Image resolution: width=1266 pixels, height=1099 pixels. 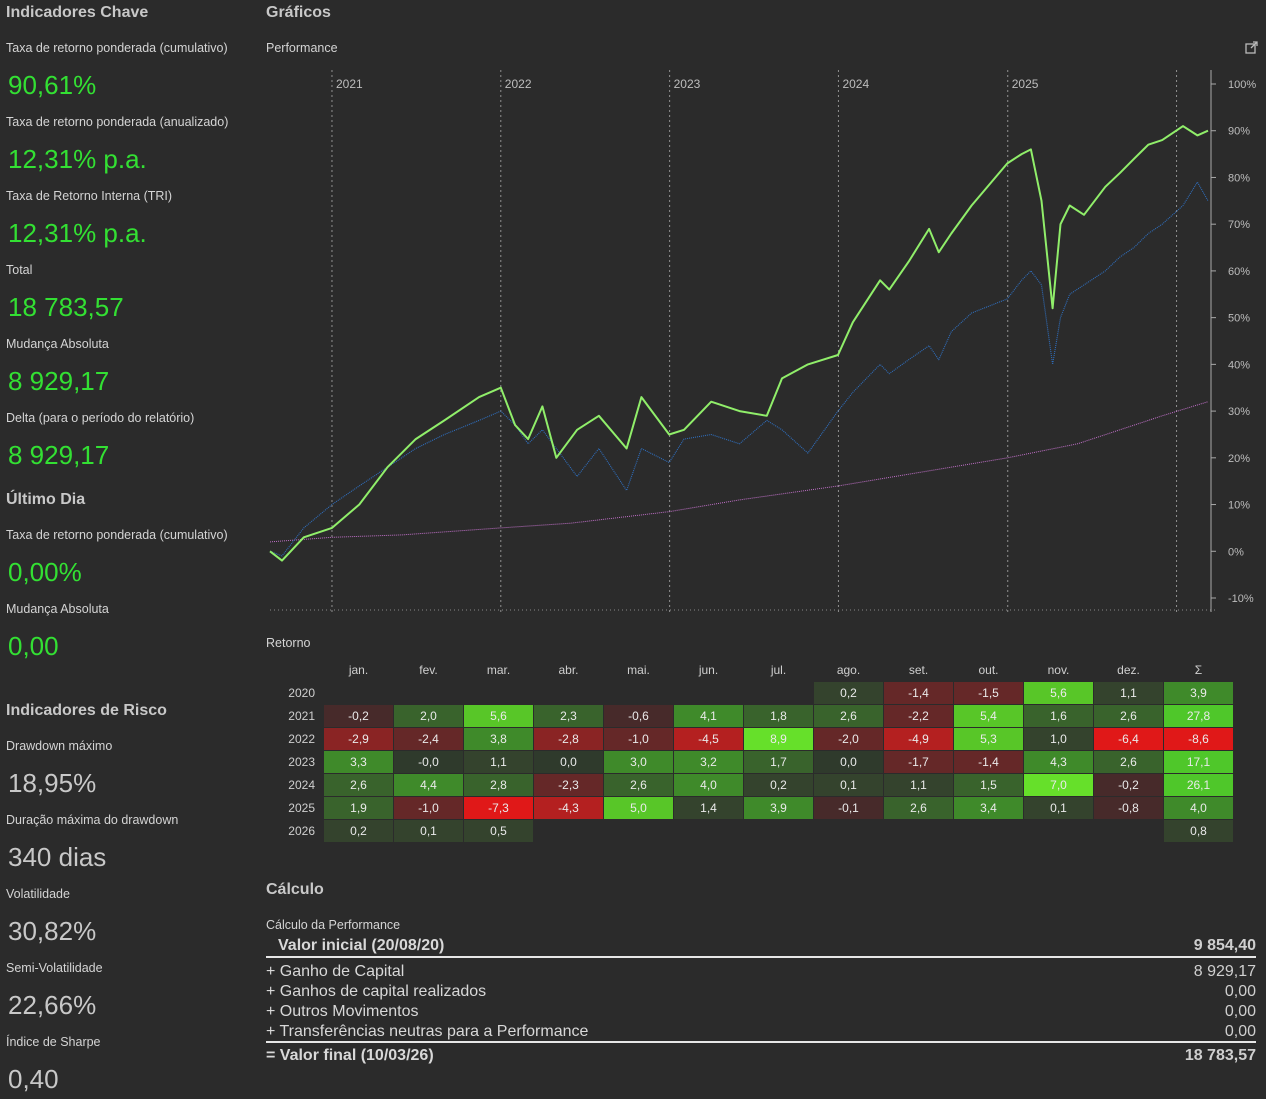 I want to click on calculation-title: Cálculo, so click(x=295, y=889).